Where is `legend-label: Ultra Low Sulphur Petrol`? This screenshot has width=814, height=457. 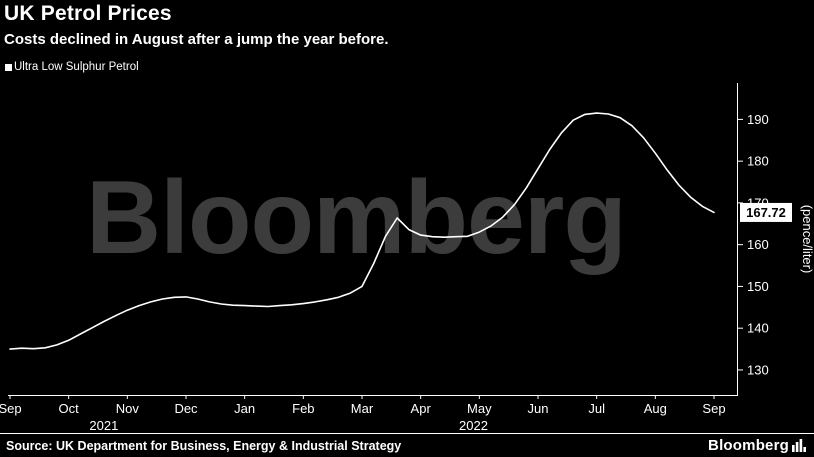
legend-label: Ultra Low Sulphur Petrol is located at coordinates (76, 67).